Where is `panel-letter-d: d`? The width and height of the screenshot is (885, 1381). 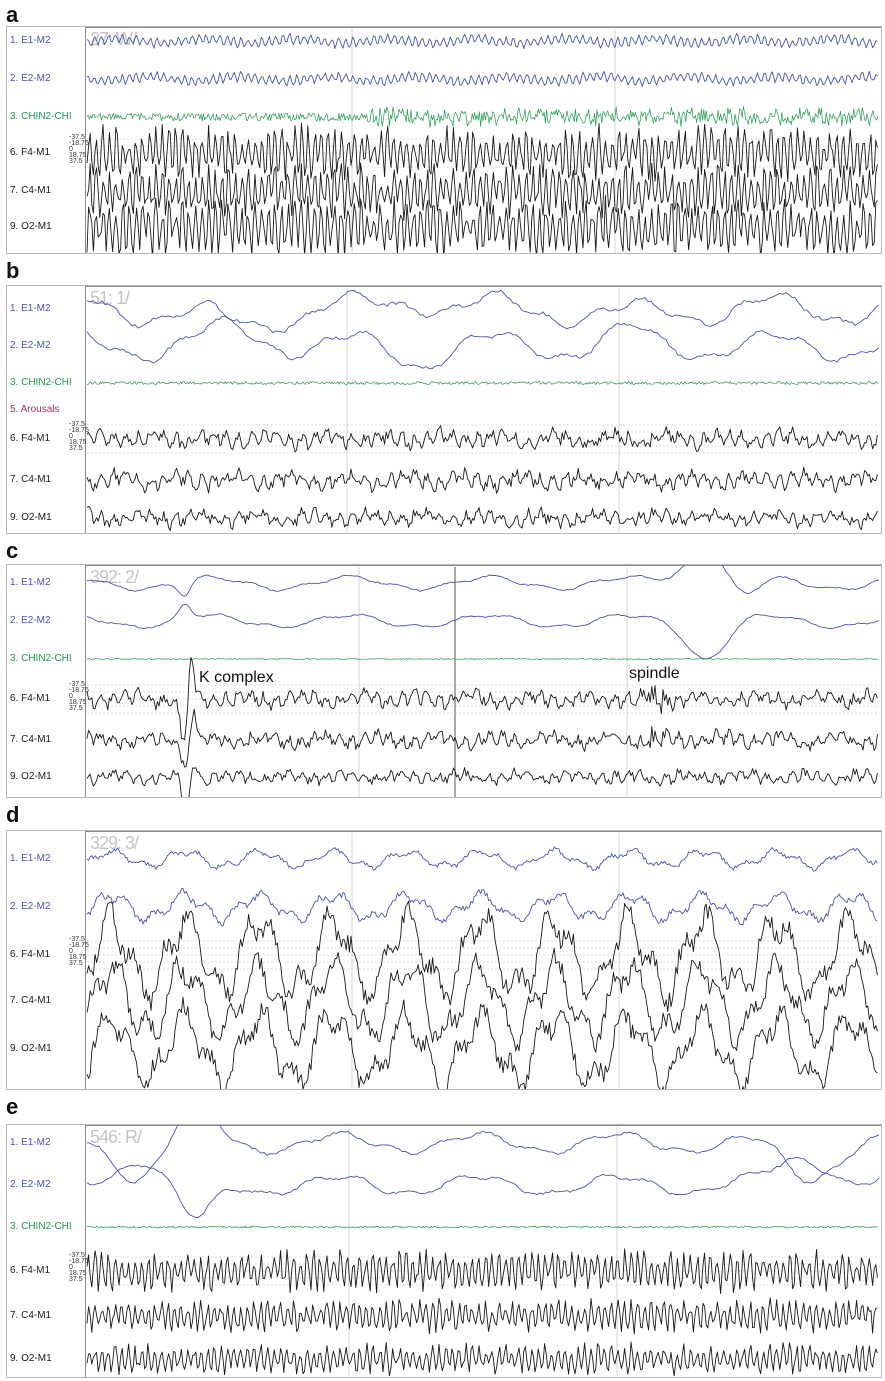 panel-letter-d: d is located at coordinates (12, 815).